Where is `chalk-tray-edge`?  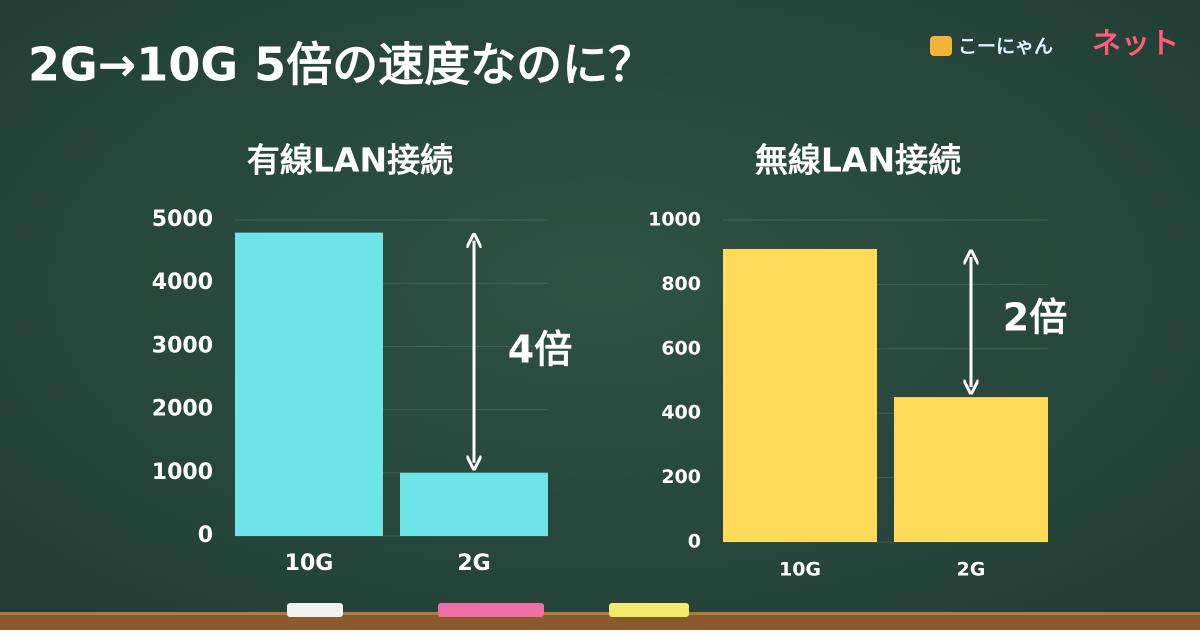 chalk-tray-edge is located at coordinates (600, 613).